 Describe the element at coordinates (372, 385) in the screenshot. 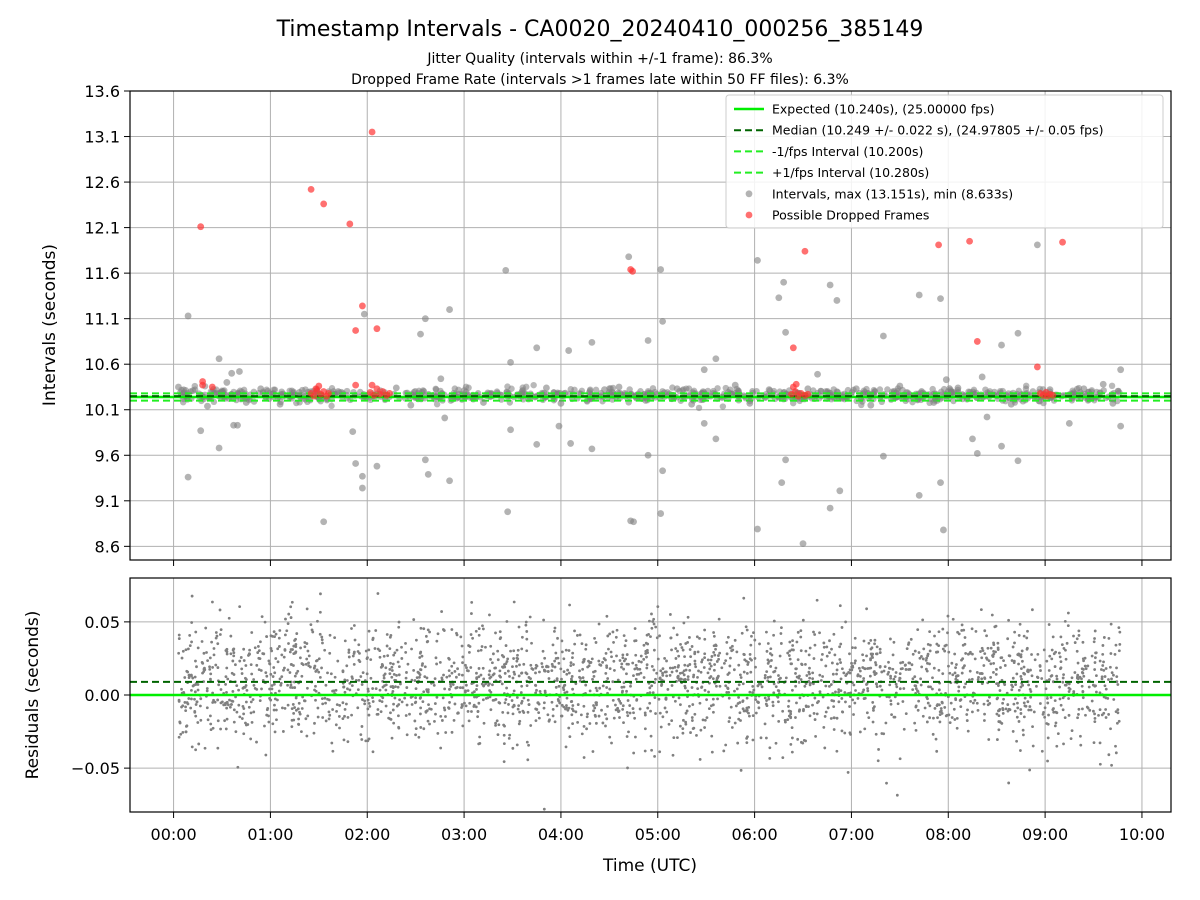

I see `dropped-frame-point` at that location.